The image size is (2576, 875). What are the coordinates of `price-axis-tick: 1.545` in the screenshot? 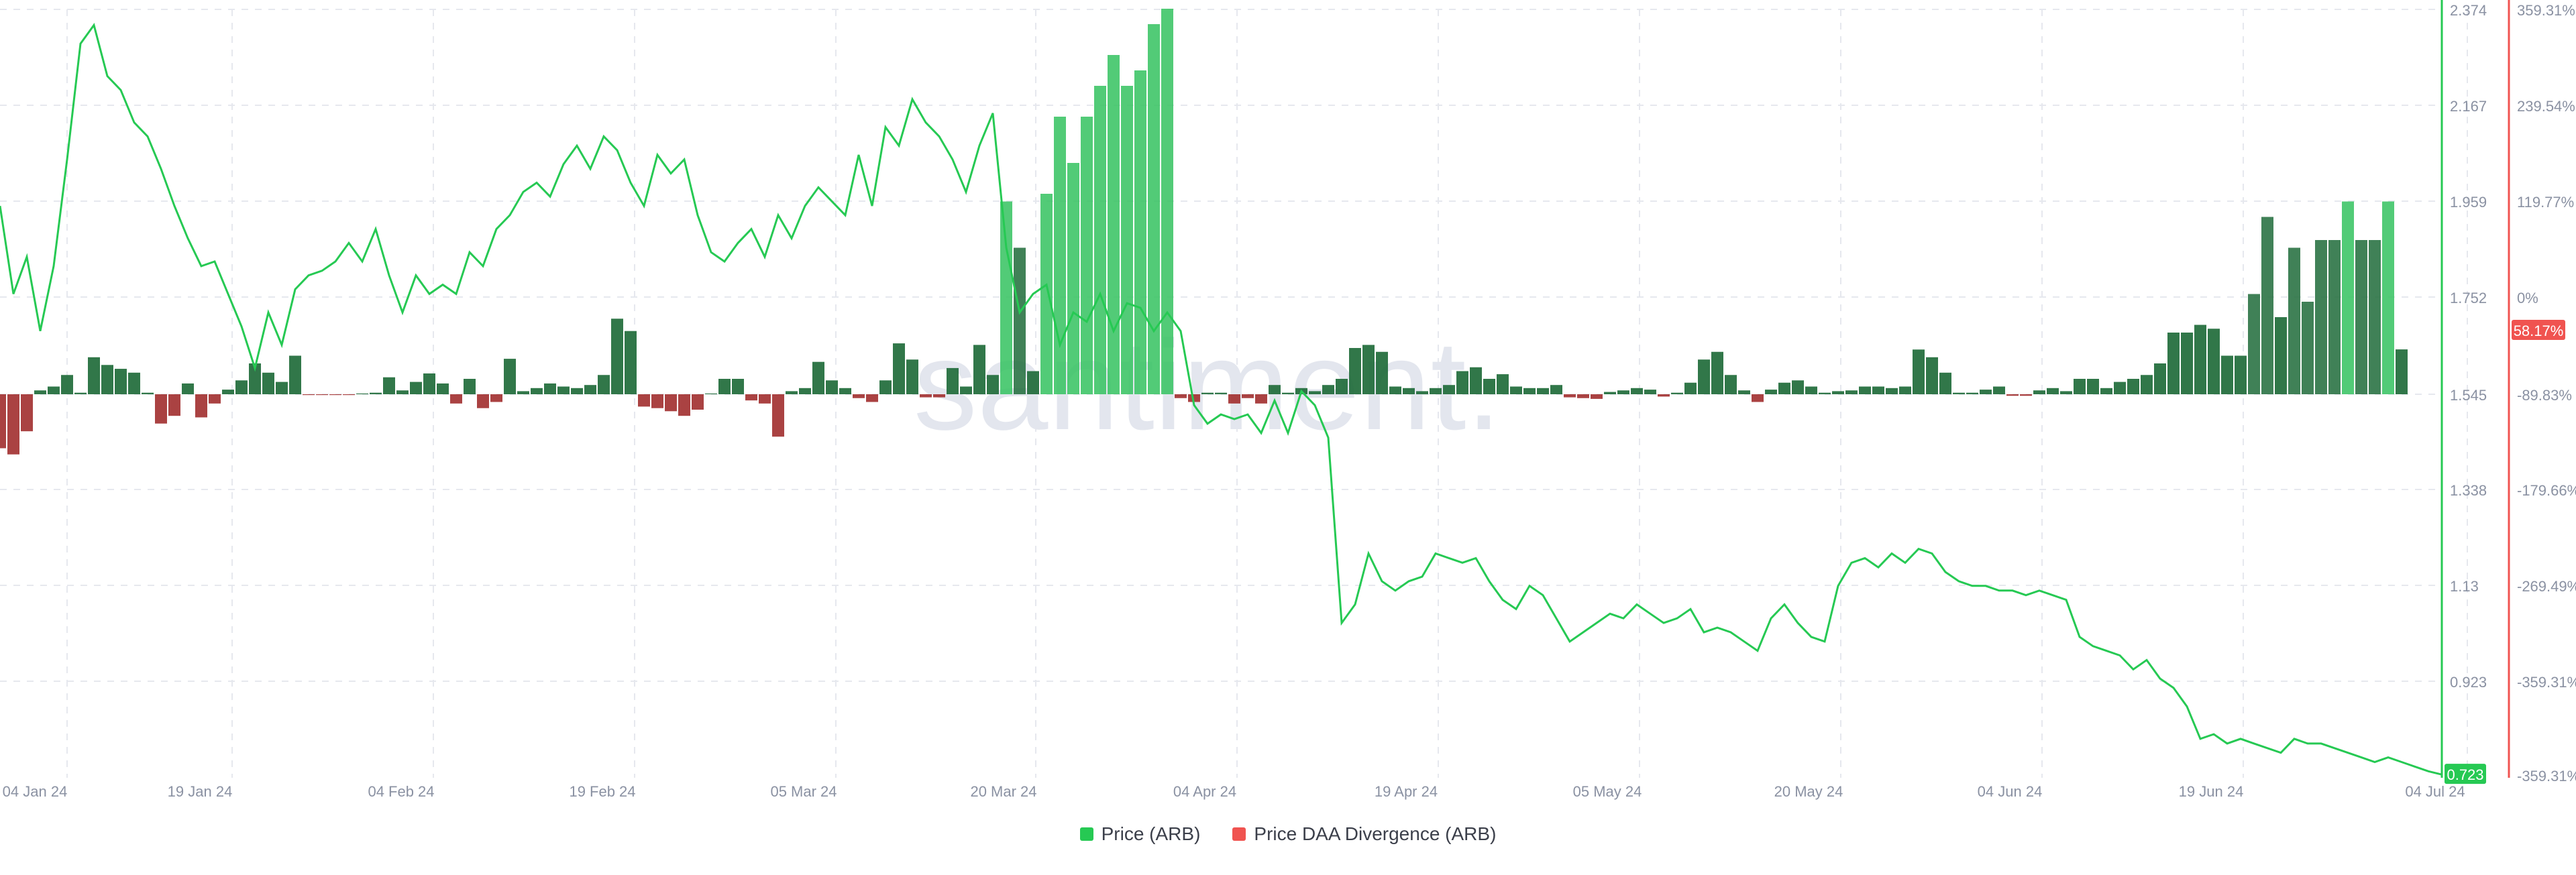 It's located at (2468, 395).